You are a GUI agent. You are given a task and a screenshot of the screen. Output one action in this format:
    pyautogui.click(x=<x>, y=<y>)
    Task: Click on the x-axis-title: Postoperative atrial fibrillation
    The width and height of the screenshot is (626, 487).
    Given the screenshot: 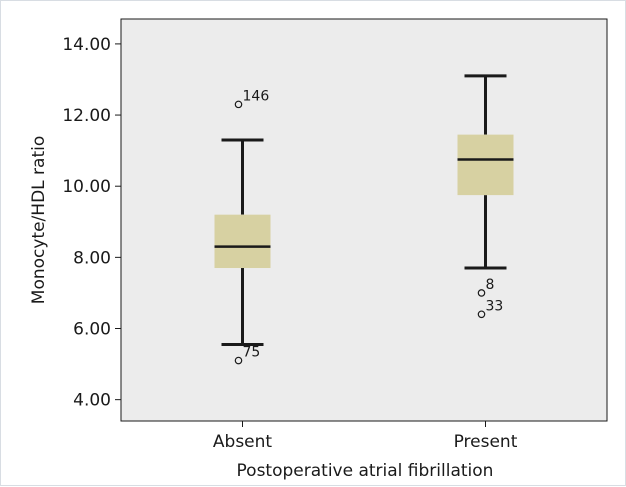 What is the action you would take?
    pyautogui.click(x=365, y=471)
    